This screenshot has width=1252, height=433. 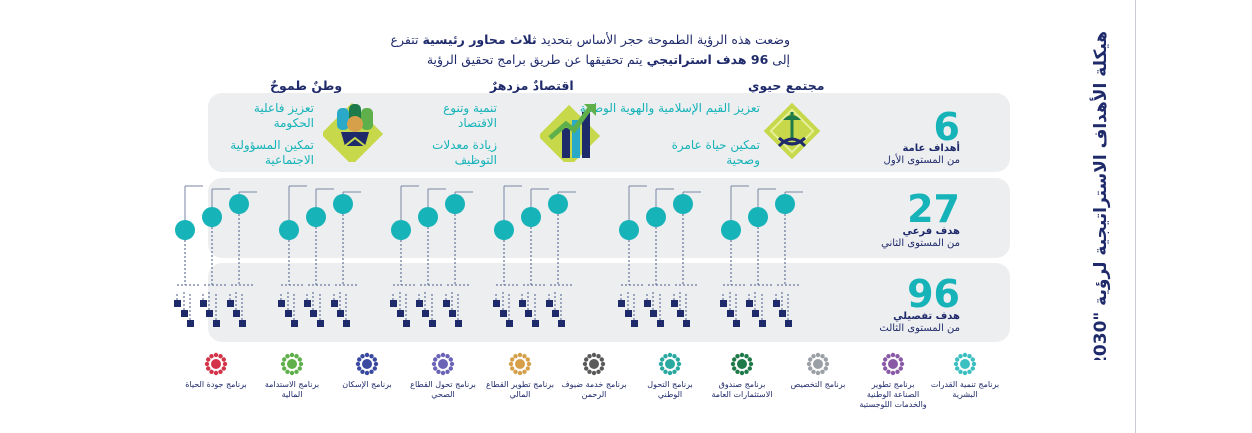 I want to click on goal-economy-growth: تنمية وتنوع الاقتصاد, so click(x=470, y=115).